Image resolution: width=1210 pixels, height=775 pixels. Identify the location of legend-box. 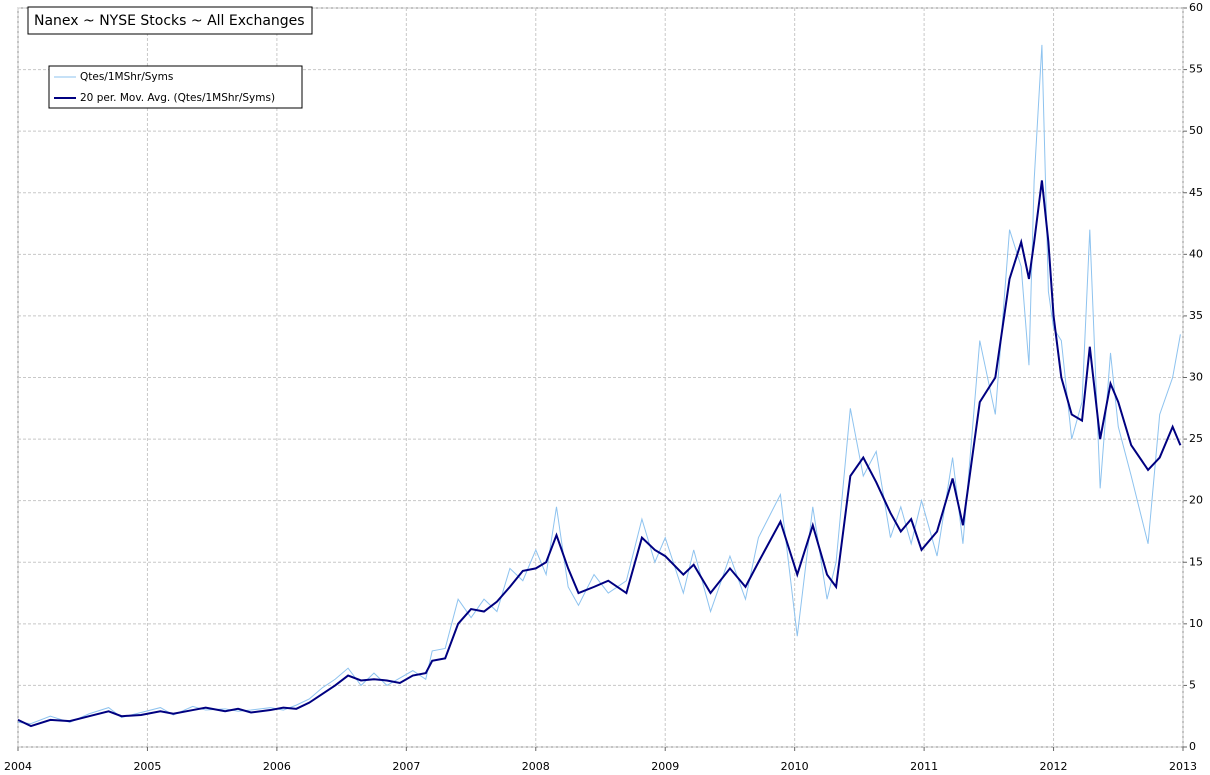
(175, 87).